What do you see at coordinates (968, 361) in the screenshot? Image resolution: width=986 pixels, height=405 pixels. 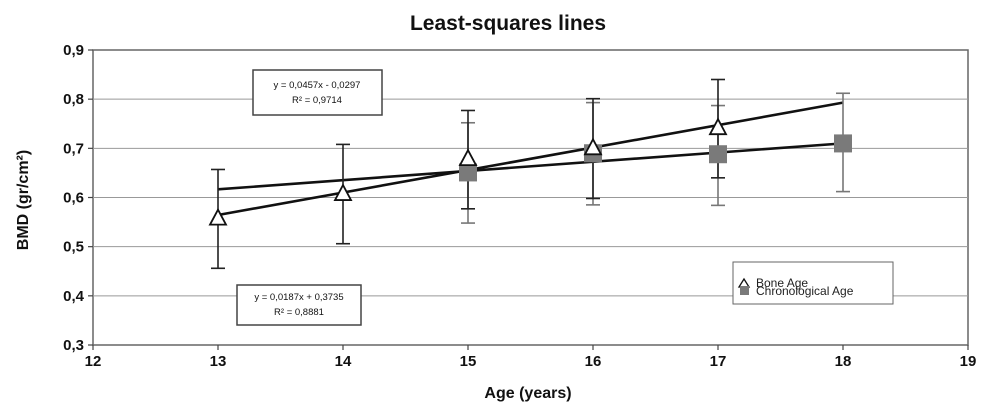 I see `x-tick-label: 19` at bounding box center [968, 361].